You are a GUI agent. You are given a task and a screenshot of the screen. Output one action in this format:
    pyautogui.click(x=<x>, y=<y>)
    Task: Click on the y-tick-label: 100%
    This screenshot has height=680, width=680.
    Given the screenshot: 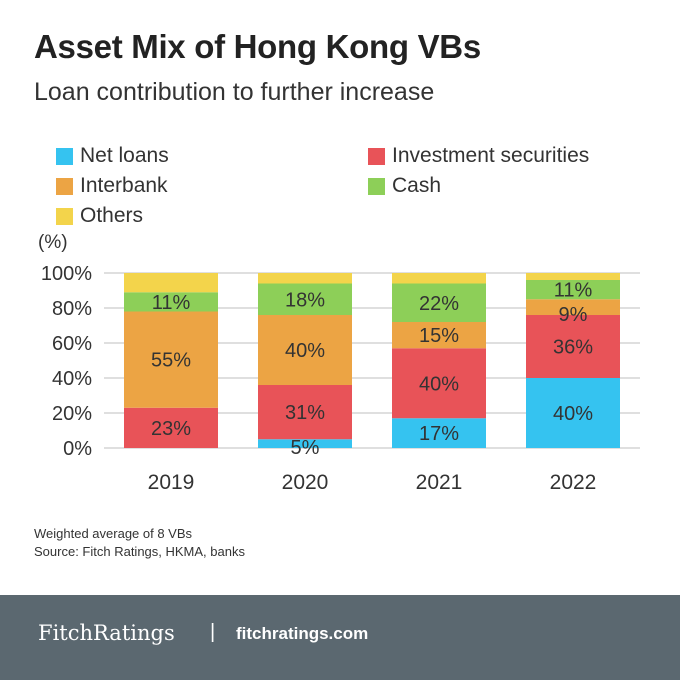 What is the action you would take?
    pyautogui.click(x=66, y=274)
    